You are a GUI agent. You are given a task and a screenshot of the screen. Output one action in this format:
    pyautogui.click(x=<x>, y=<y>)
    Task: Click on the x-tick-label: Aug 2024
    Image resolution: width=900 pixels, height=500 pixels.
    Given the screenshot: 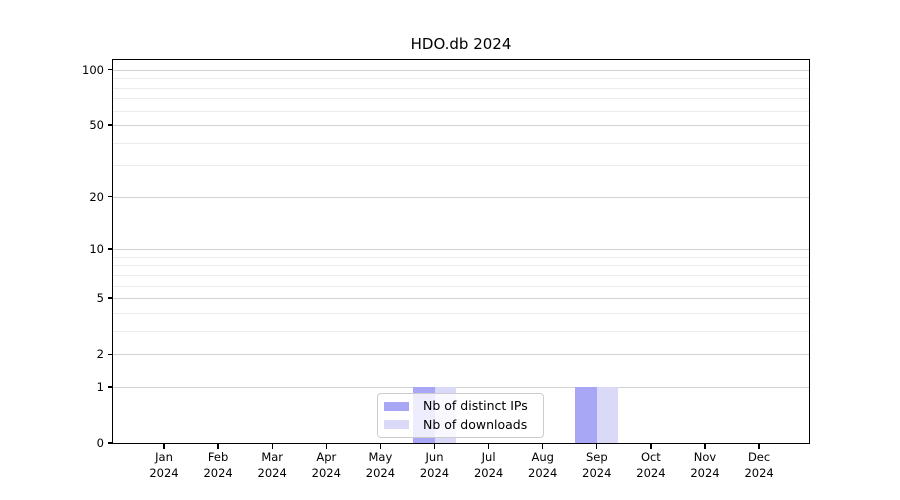 What is the action you would take?
    pyautogui.click(x=543, y=465)
    